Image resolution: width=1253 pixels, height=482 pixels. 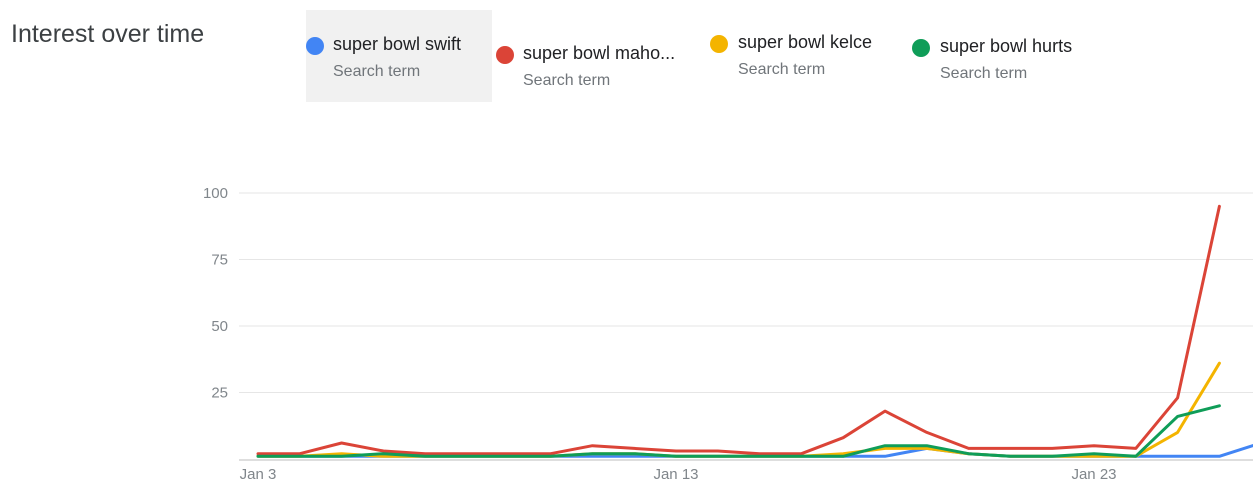 What do you see at coordinates (219, 393) in the screenshot?
I see `y-tick-label: 25` at bounding box center [219, 393].